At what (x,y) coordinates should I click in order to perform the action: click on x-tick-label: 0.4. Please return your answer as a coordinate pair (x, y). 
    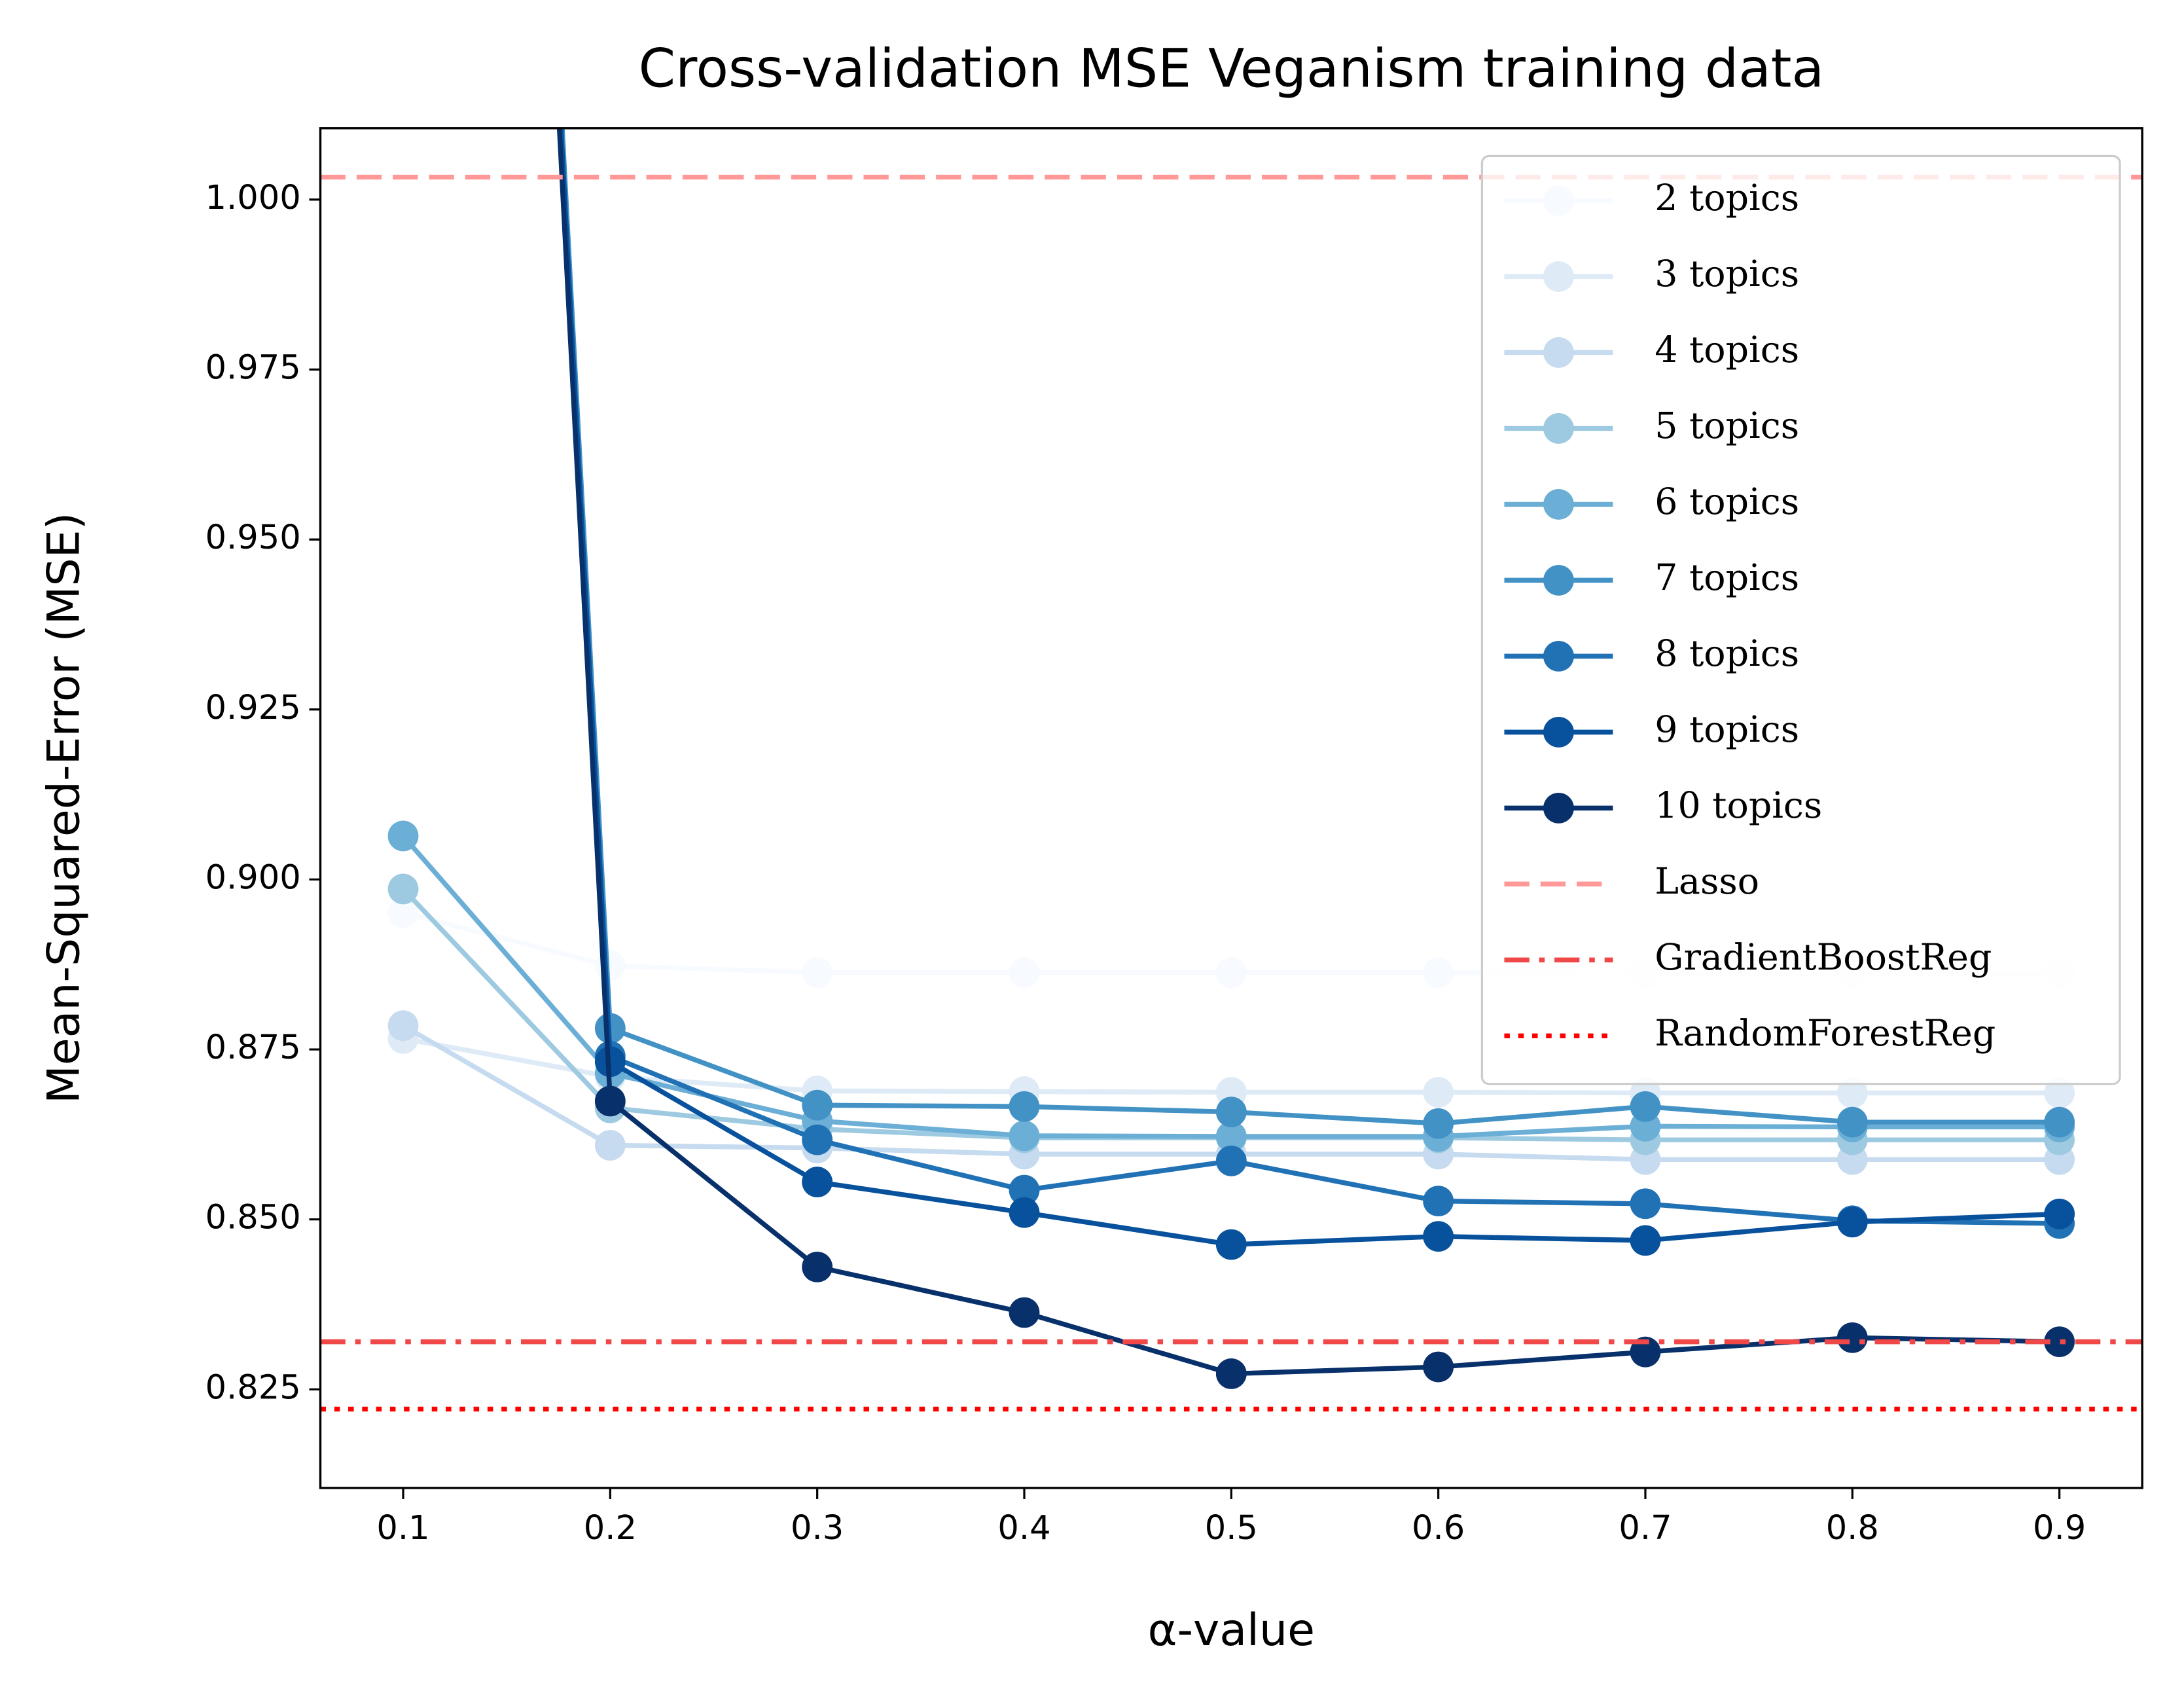
    Looking at the image, I should click on (1023, 1529).